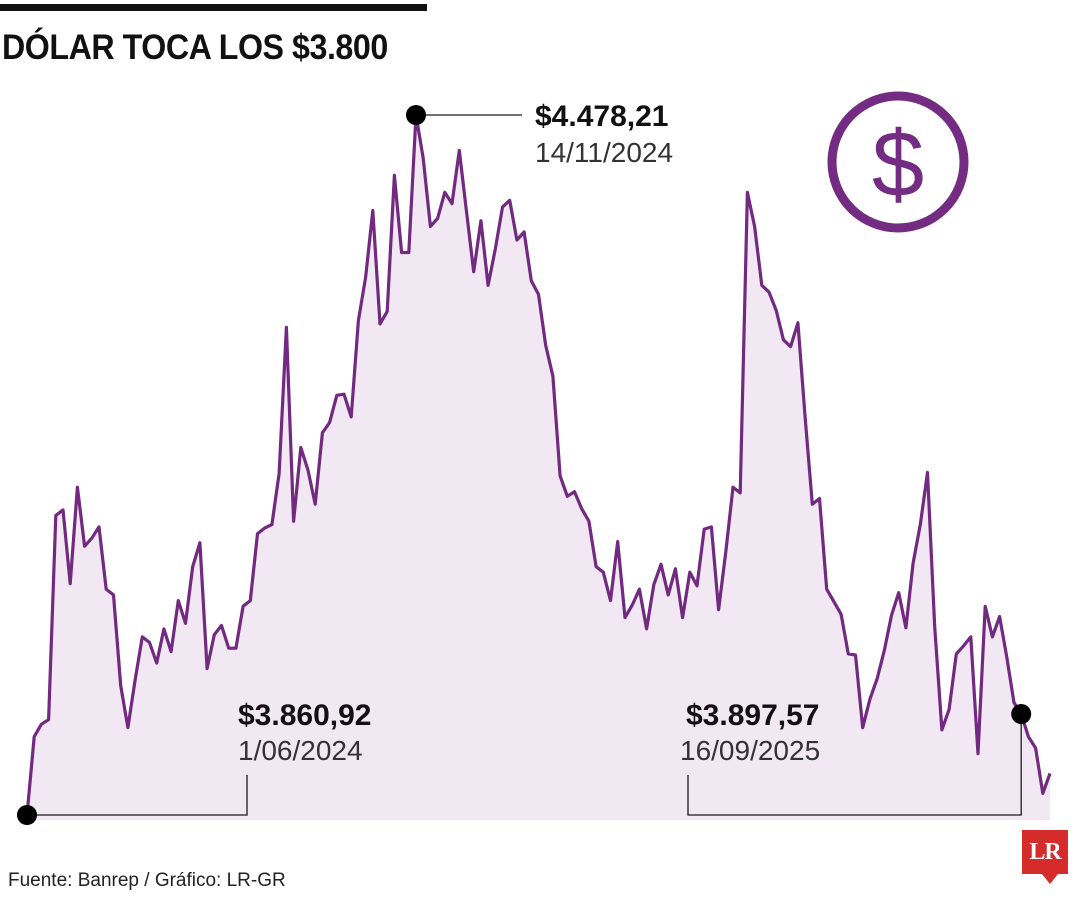  Describe the element at coordinates (1050, 879) in the screenshot. I see `lr-logo-tail` at that location.